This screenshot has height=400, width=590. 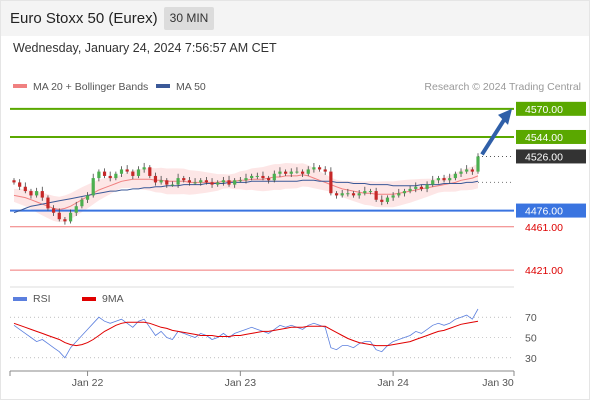 What do you see at coordinates (494, 135) in the screenshot?
I see `projection-arrow-shaft` at bounding box center [494, 135].